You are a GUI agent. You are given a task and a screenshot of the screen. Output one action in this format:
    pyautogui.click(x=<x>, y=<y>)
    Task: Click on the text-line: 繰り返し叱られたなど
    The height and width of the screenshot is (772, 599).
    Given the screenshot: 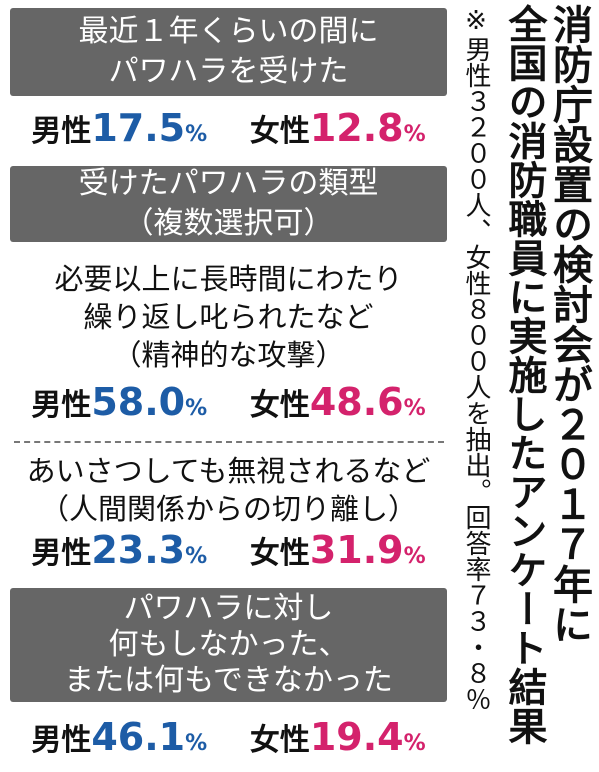 What is the action you would take?
    pyautogui.click(x=228, y=317)
    